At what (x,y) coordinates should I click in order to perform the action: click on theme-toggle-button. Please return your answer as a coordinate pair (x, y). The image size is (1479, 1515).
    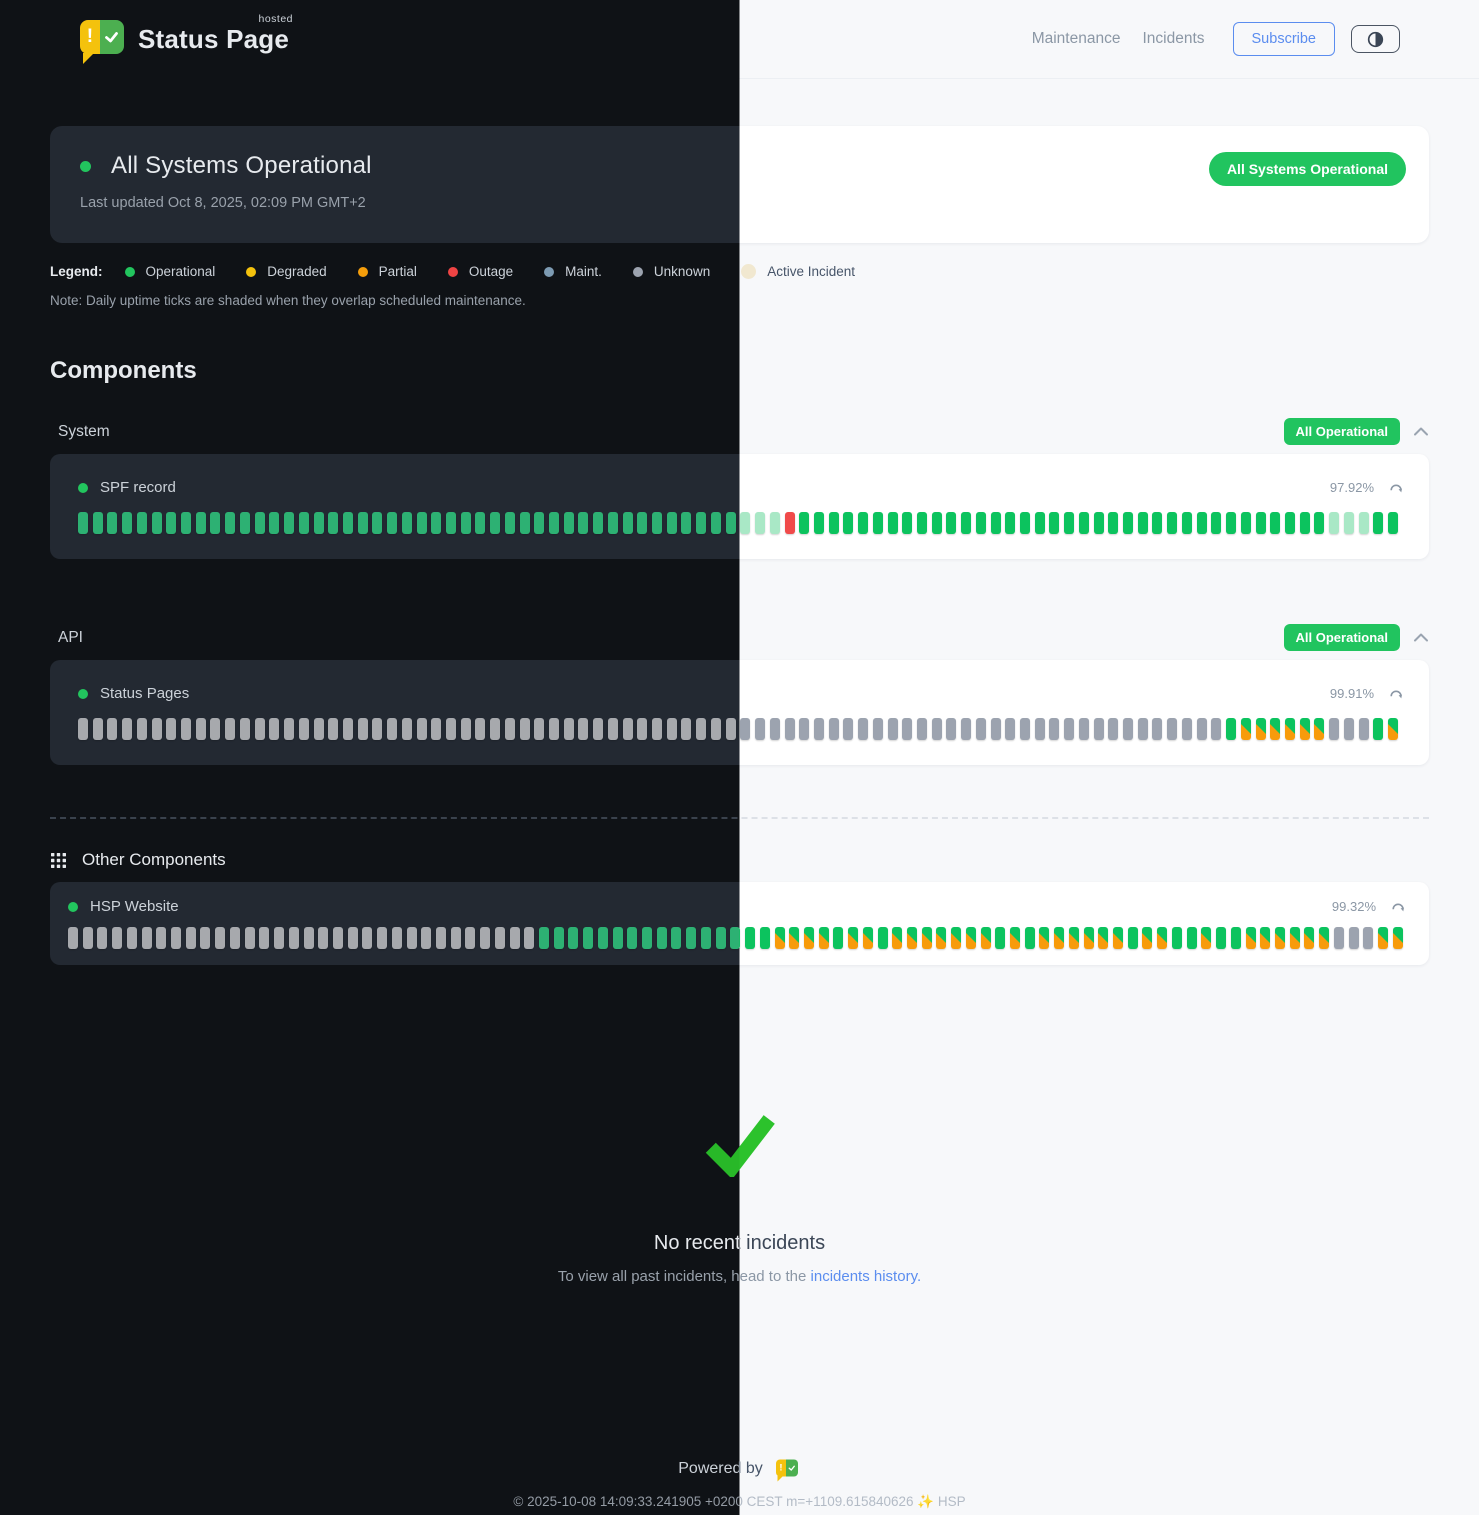
    Looking at the image, I should click on (1375, 39).